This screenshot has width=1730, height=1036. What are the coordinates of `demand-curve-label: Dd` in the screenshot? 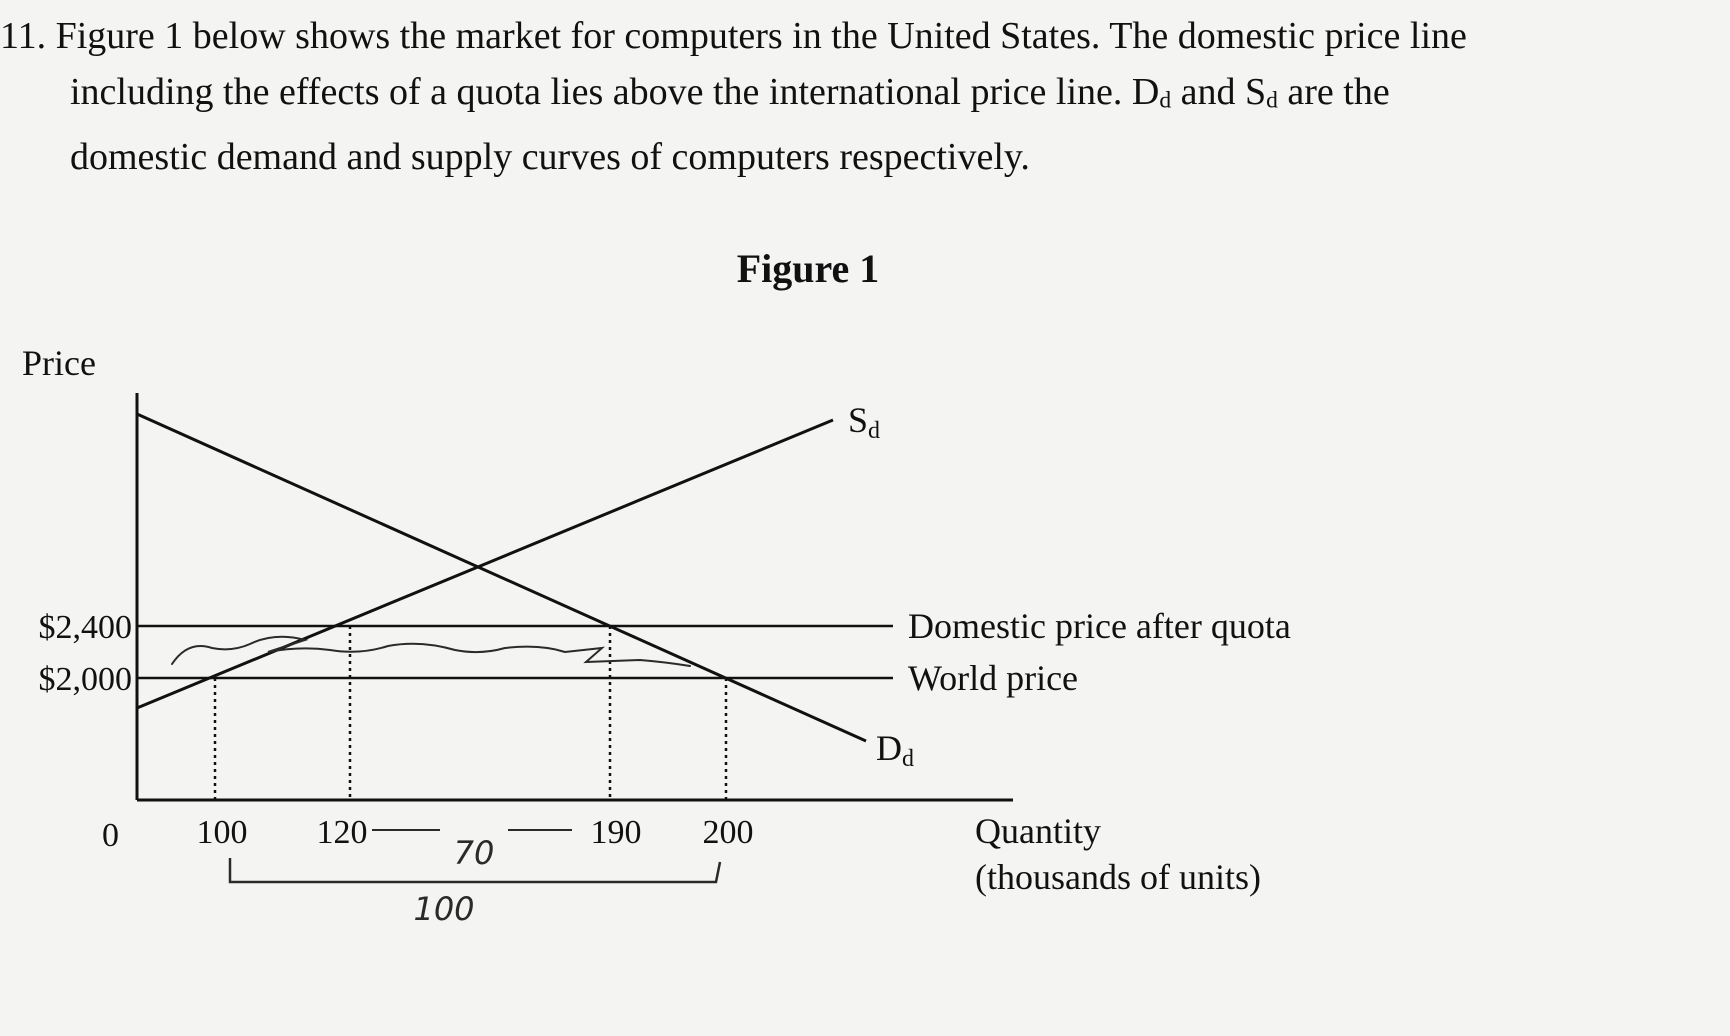 It's located at (895, 750).